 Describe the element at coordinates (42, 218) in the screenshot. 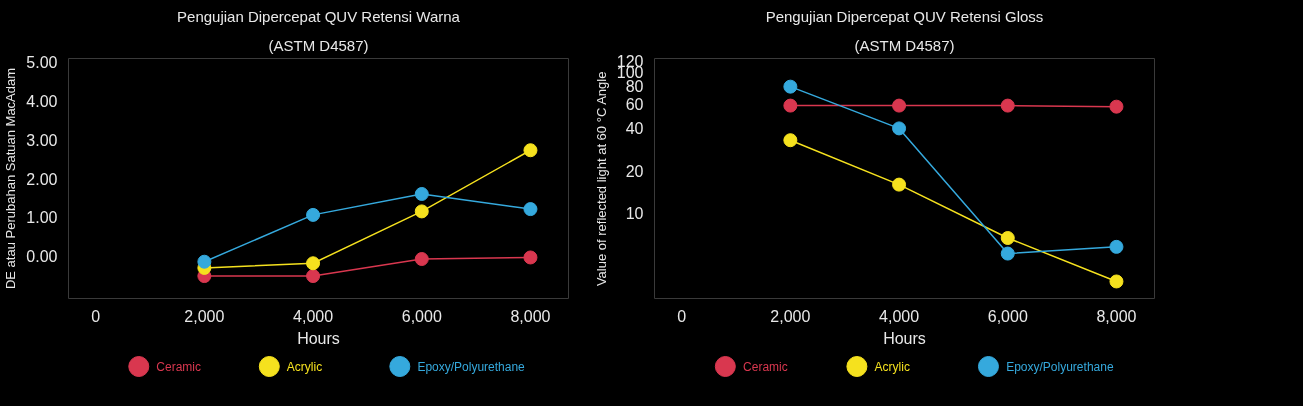

I see `y-tick-label: 1.00` at that location.